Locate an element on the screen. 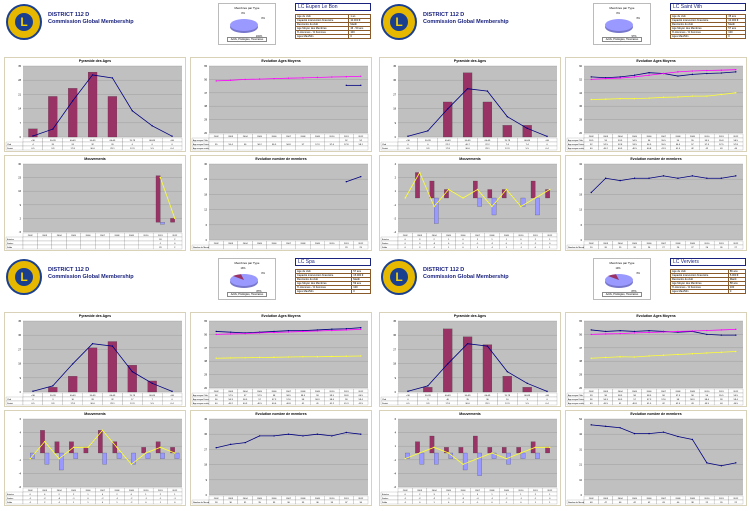 Image resolution: width=750 pixels, height=511 pixels. y-tick-label: 45 is located at coordinates (205, 419).